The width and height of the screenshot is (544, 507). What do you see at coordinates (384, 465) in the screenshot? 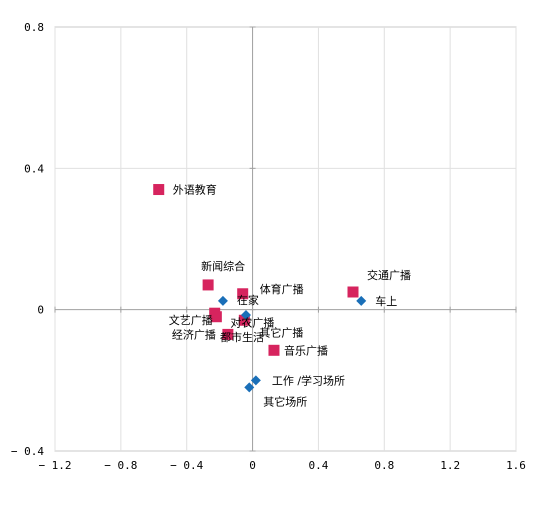
I see `x-tick-label: 0.8` at bounding box center [384, 465].